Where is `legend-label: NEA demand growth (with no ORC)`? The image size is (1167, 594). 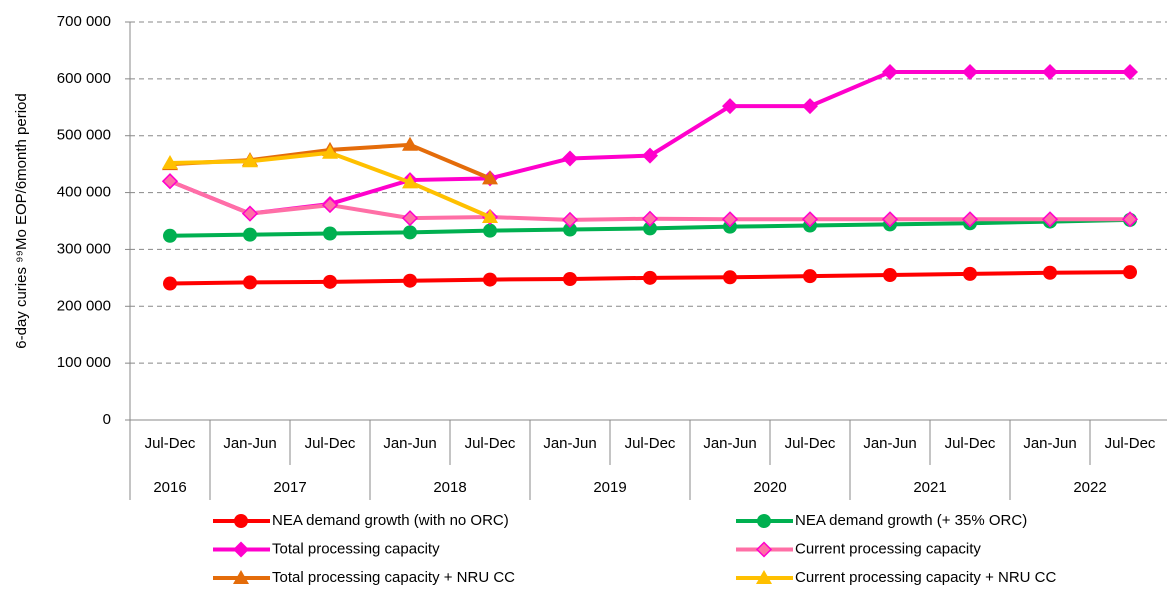 legend-label: NEA demand growth (with no ORC) is located at coordinates (390, 520).